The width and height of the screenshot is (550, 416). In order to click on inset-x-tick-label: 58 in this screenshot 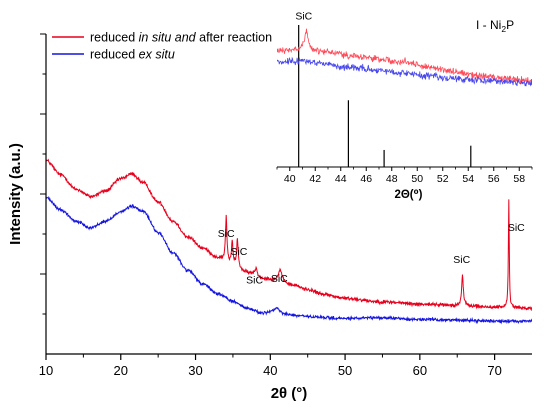, I will do `click(519, 179)`.